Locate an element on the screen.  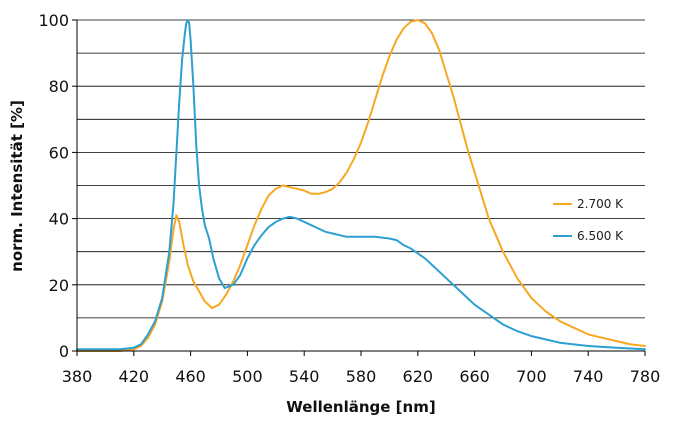
y-tick-labels: 0 20 40 60 80 100 is located at coordinates (57, 186).